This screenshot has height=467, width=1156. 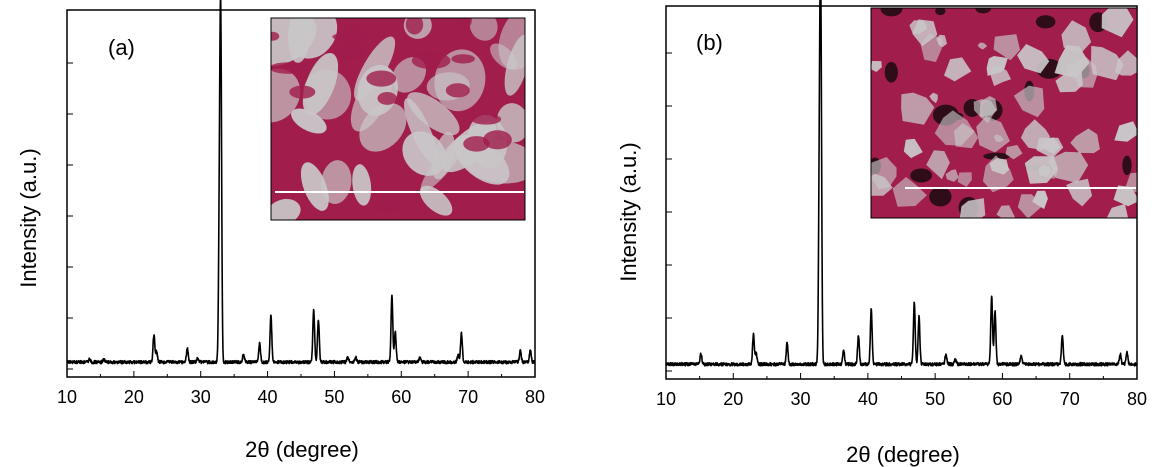 I want to click on y-axis-label-a: Intensity (a.u.), so click(x=28, y=217).